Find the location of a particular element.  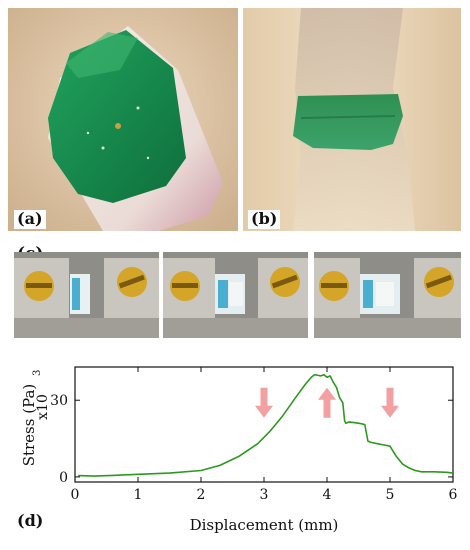

x-tick-label: 1 is located at coordinates (138, 495).